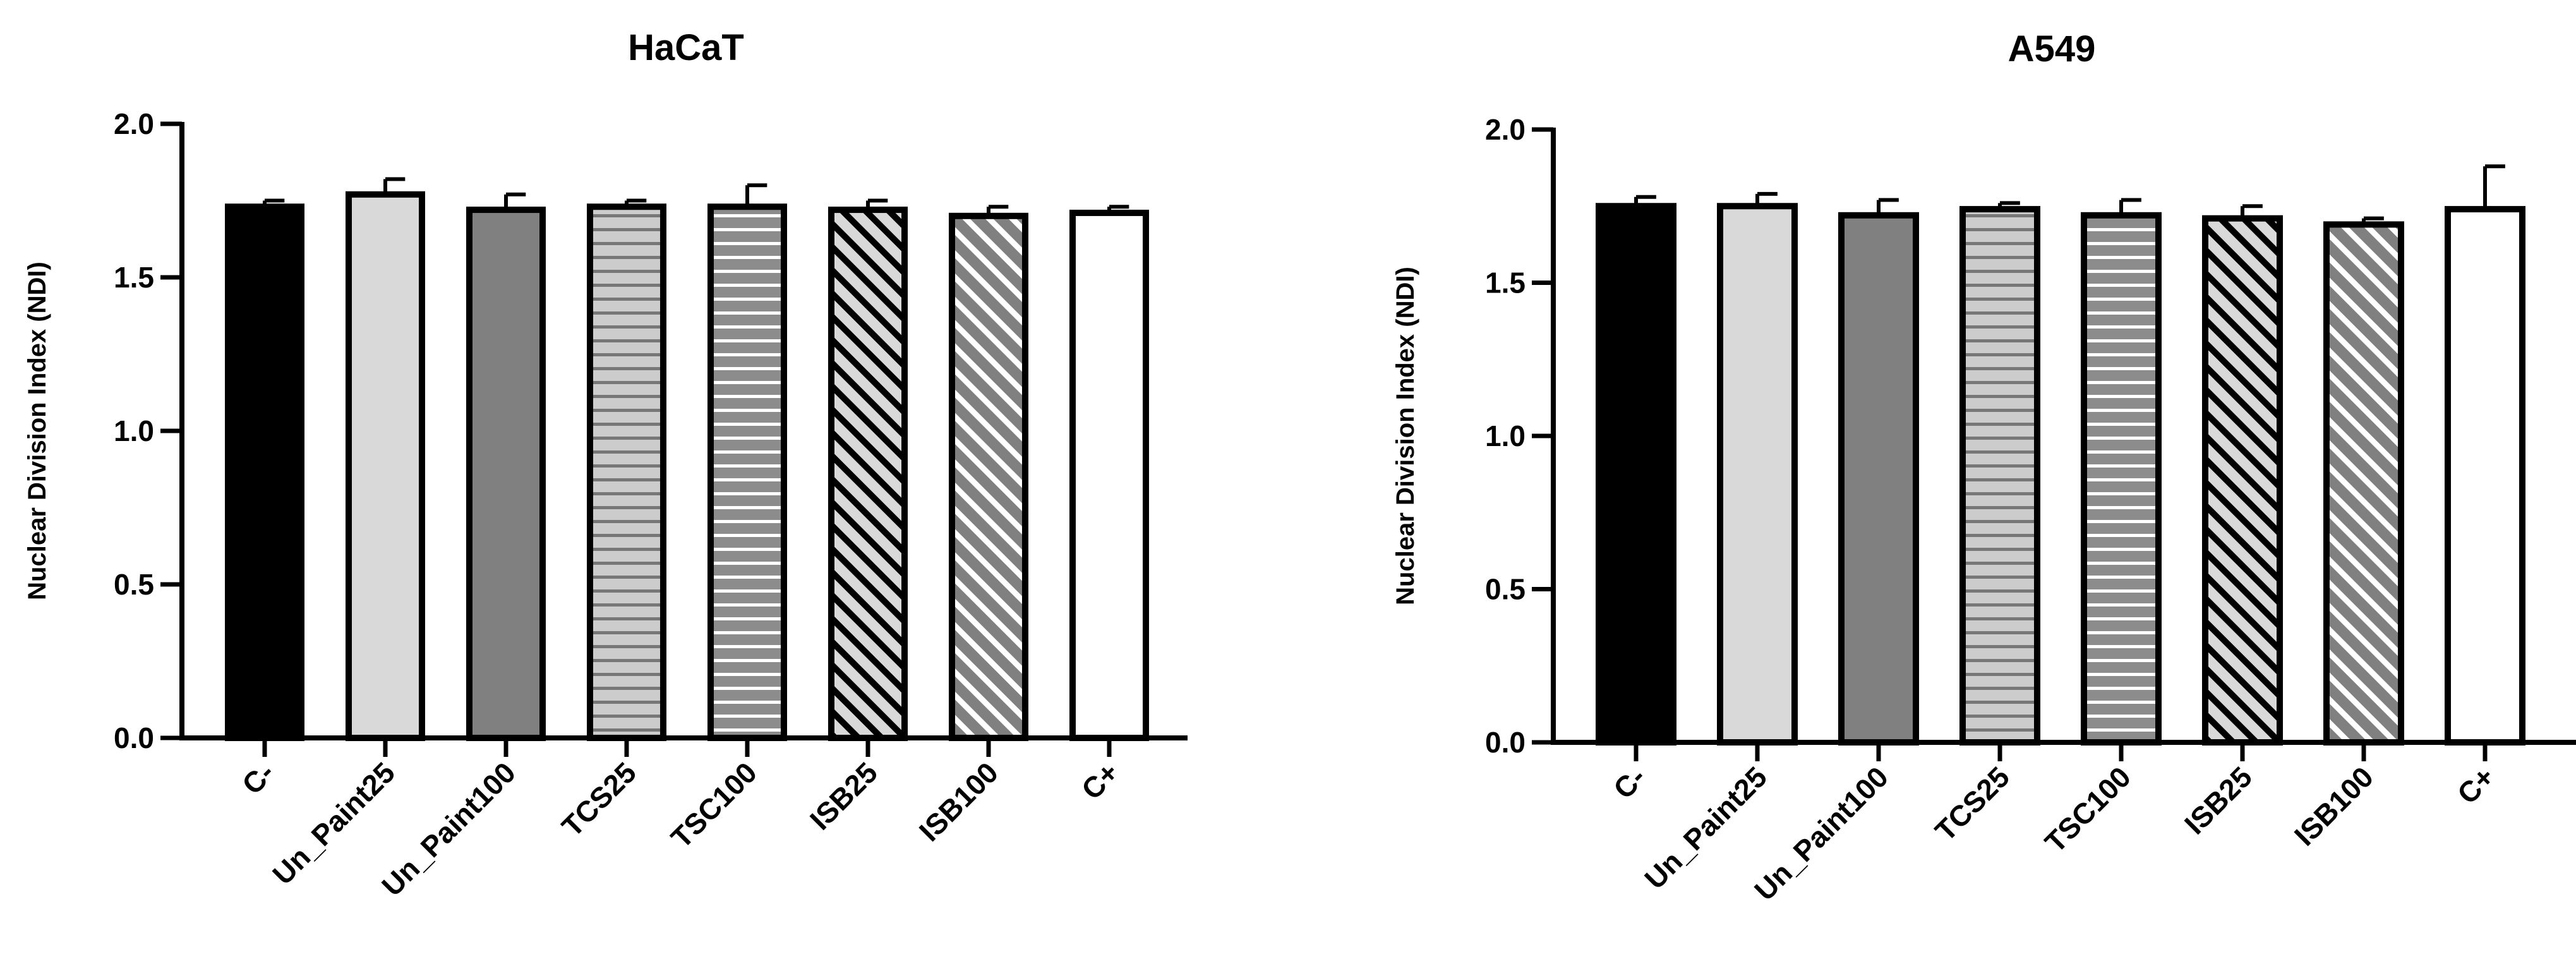  I want to click on chart-title: A549, so click(2052, 49).